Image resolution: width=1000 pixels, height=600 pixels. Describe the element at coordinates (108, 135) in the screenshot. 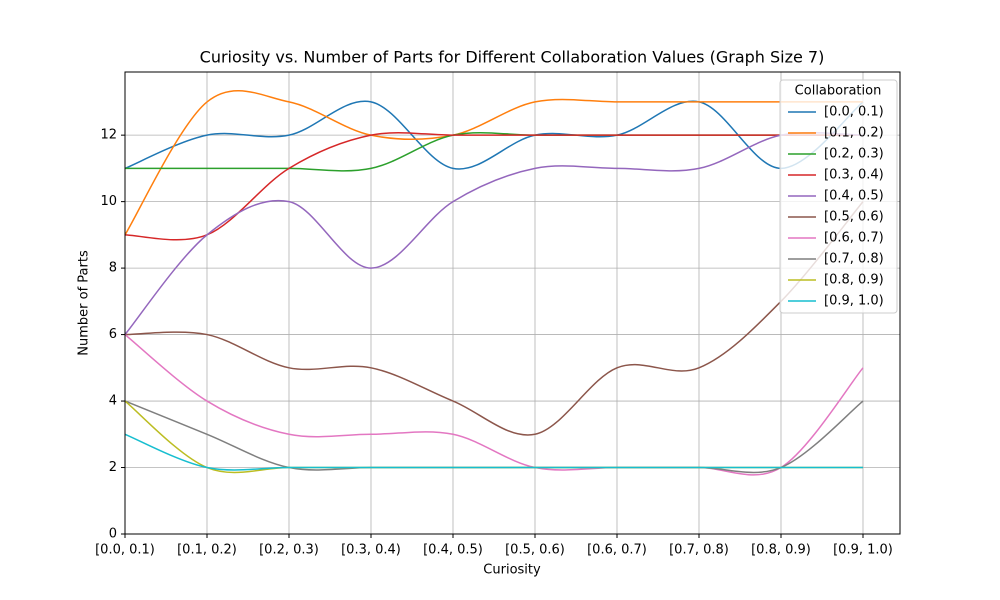

I see `y-tick-label: 12` at that location.